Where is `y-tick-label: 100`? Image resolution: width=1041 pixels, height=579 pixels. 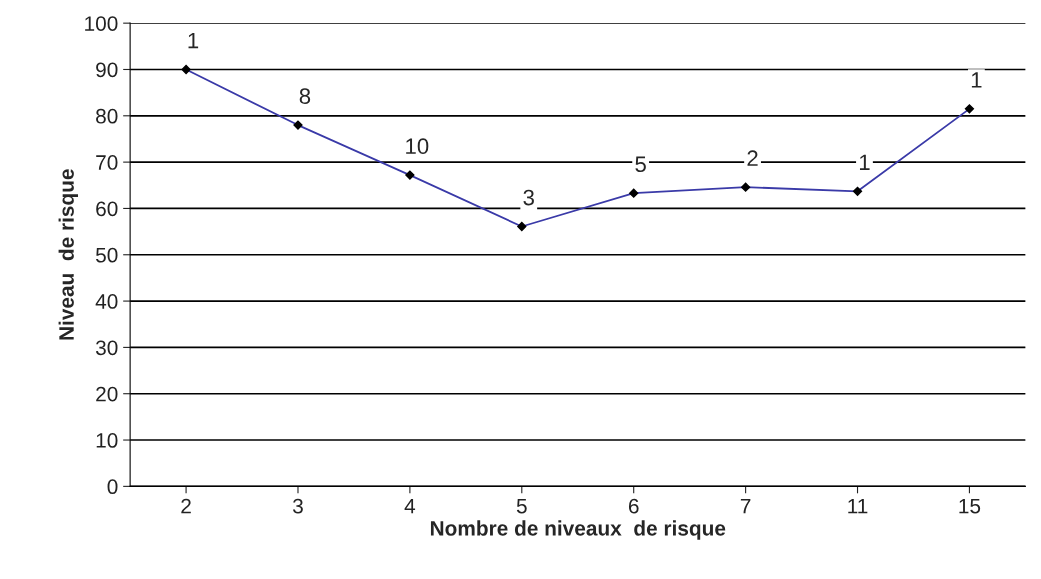 y-tick-label: 100 is located at coordinates (101, 23).